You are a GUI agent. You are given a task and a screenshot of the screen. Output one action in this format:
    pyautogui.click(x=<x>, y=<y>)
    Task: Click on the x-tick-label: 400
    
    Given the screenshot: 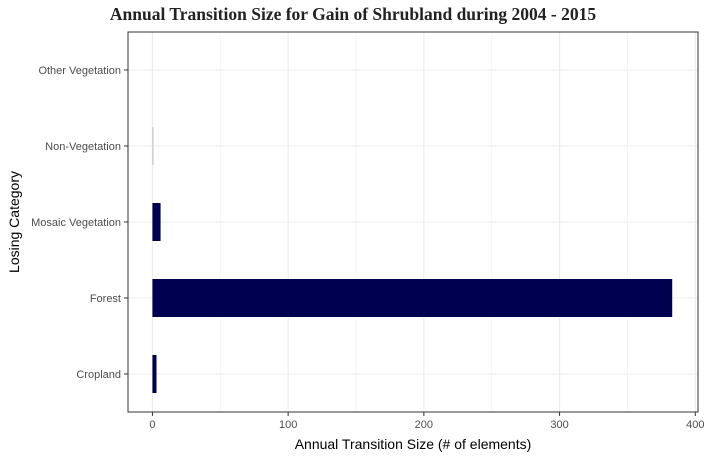 What is the action you would take?
    pyautogui.click(x=695, y=425)
    